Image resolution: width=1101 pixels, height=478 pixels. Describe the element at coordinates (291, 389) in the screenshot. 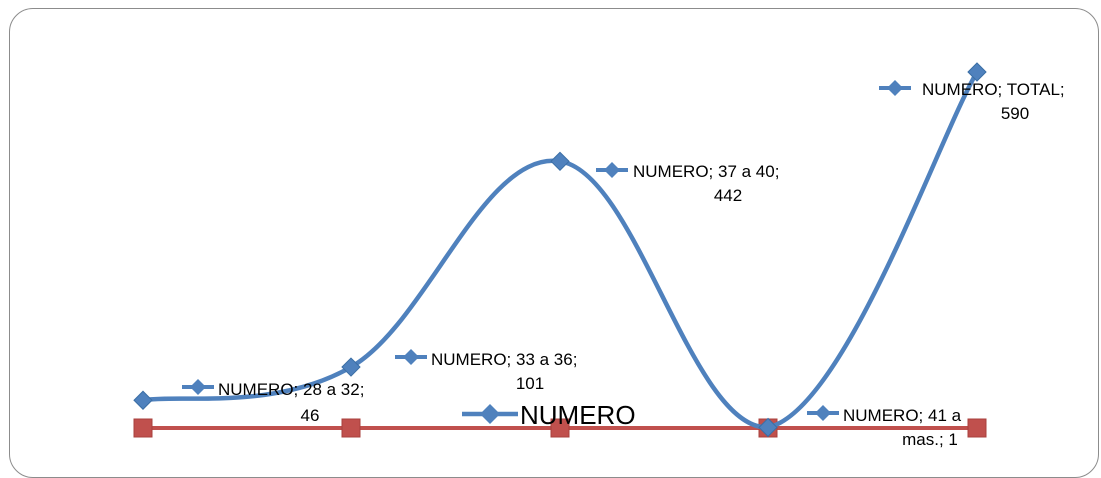

I see `data-label-line-1: NUMERO; 28 a 32;` at that location.